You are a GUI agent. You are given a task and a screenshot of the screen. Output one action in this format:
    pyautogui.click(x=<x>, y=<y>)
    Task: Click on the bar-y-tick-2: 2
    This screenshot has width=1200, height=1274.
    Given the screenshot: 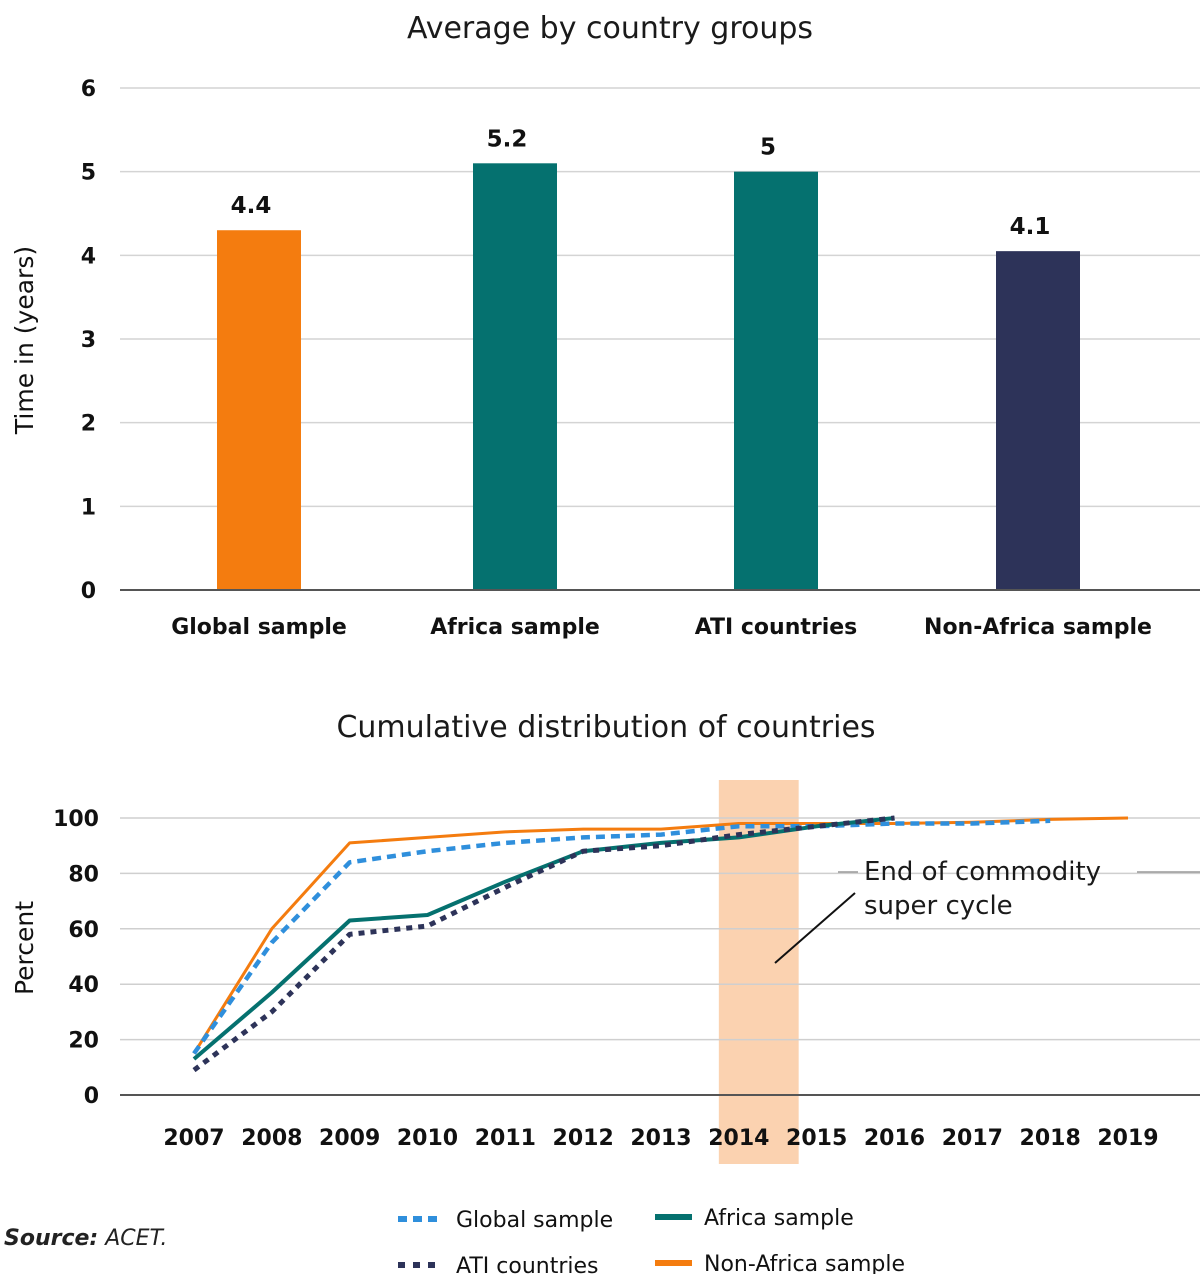 What is the action you would take?
    pyautogui.click(x=88, y=424)
    